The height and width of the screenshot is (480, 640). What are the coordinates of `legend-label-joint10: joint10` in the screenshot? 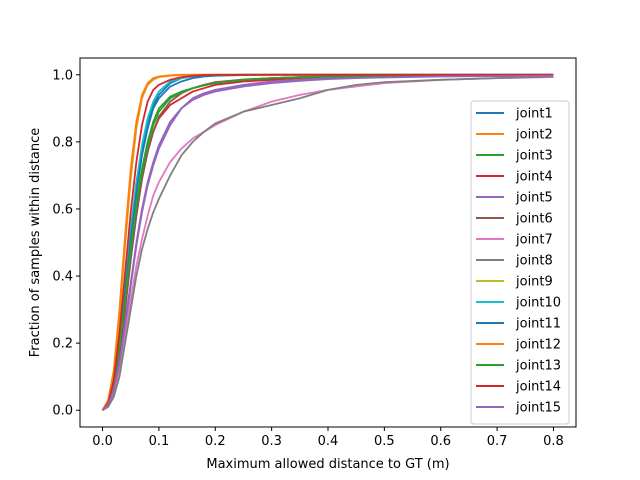 It's located at (538, 303).